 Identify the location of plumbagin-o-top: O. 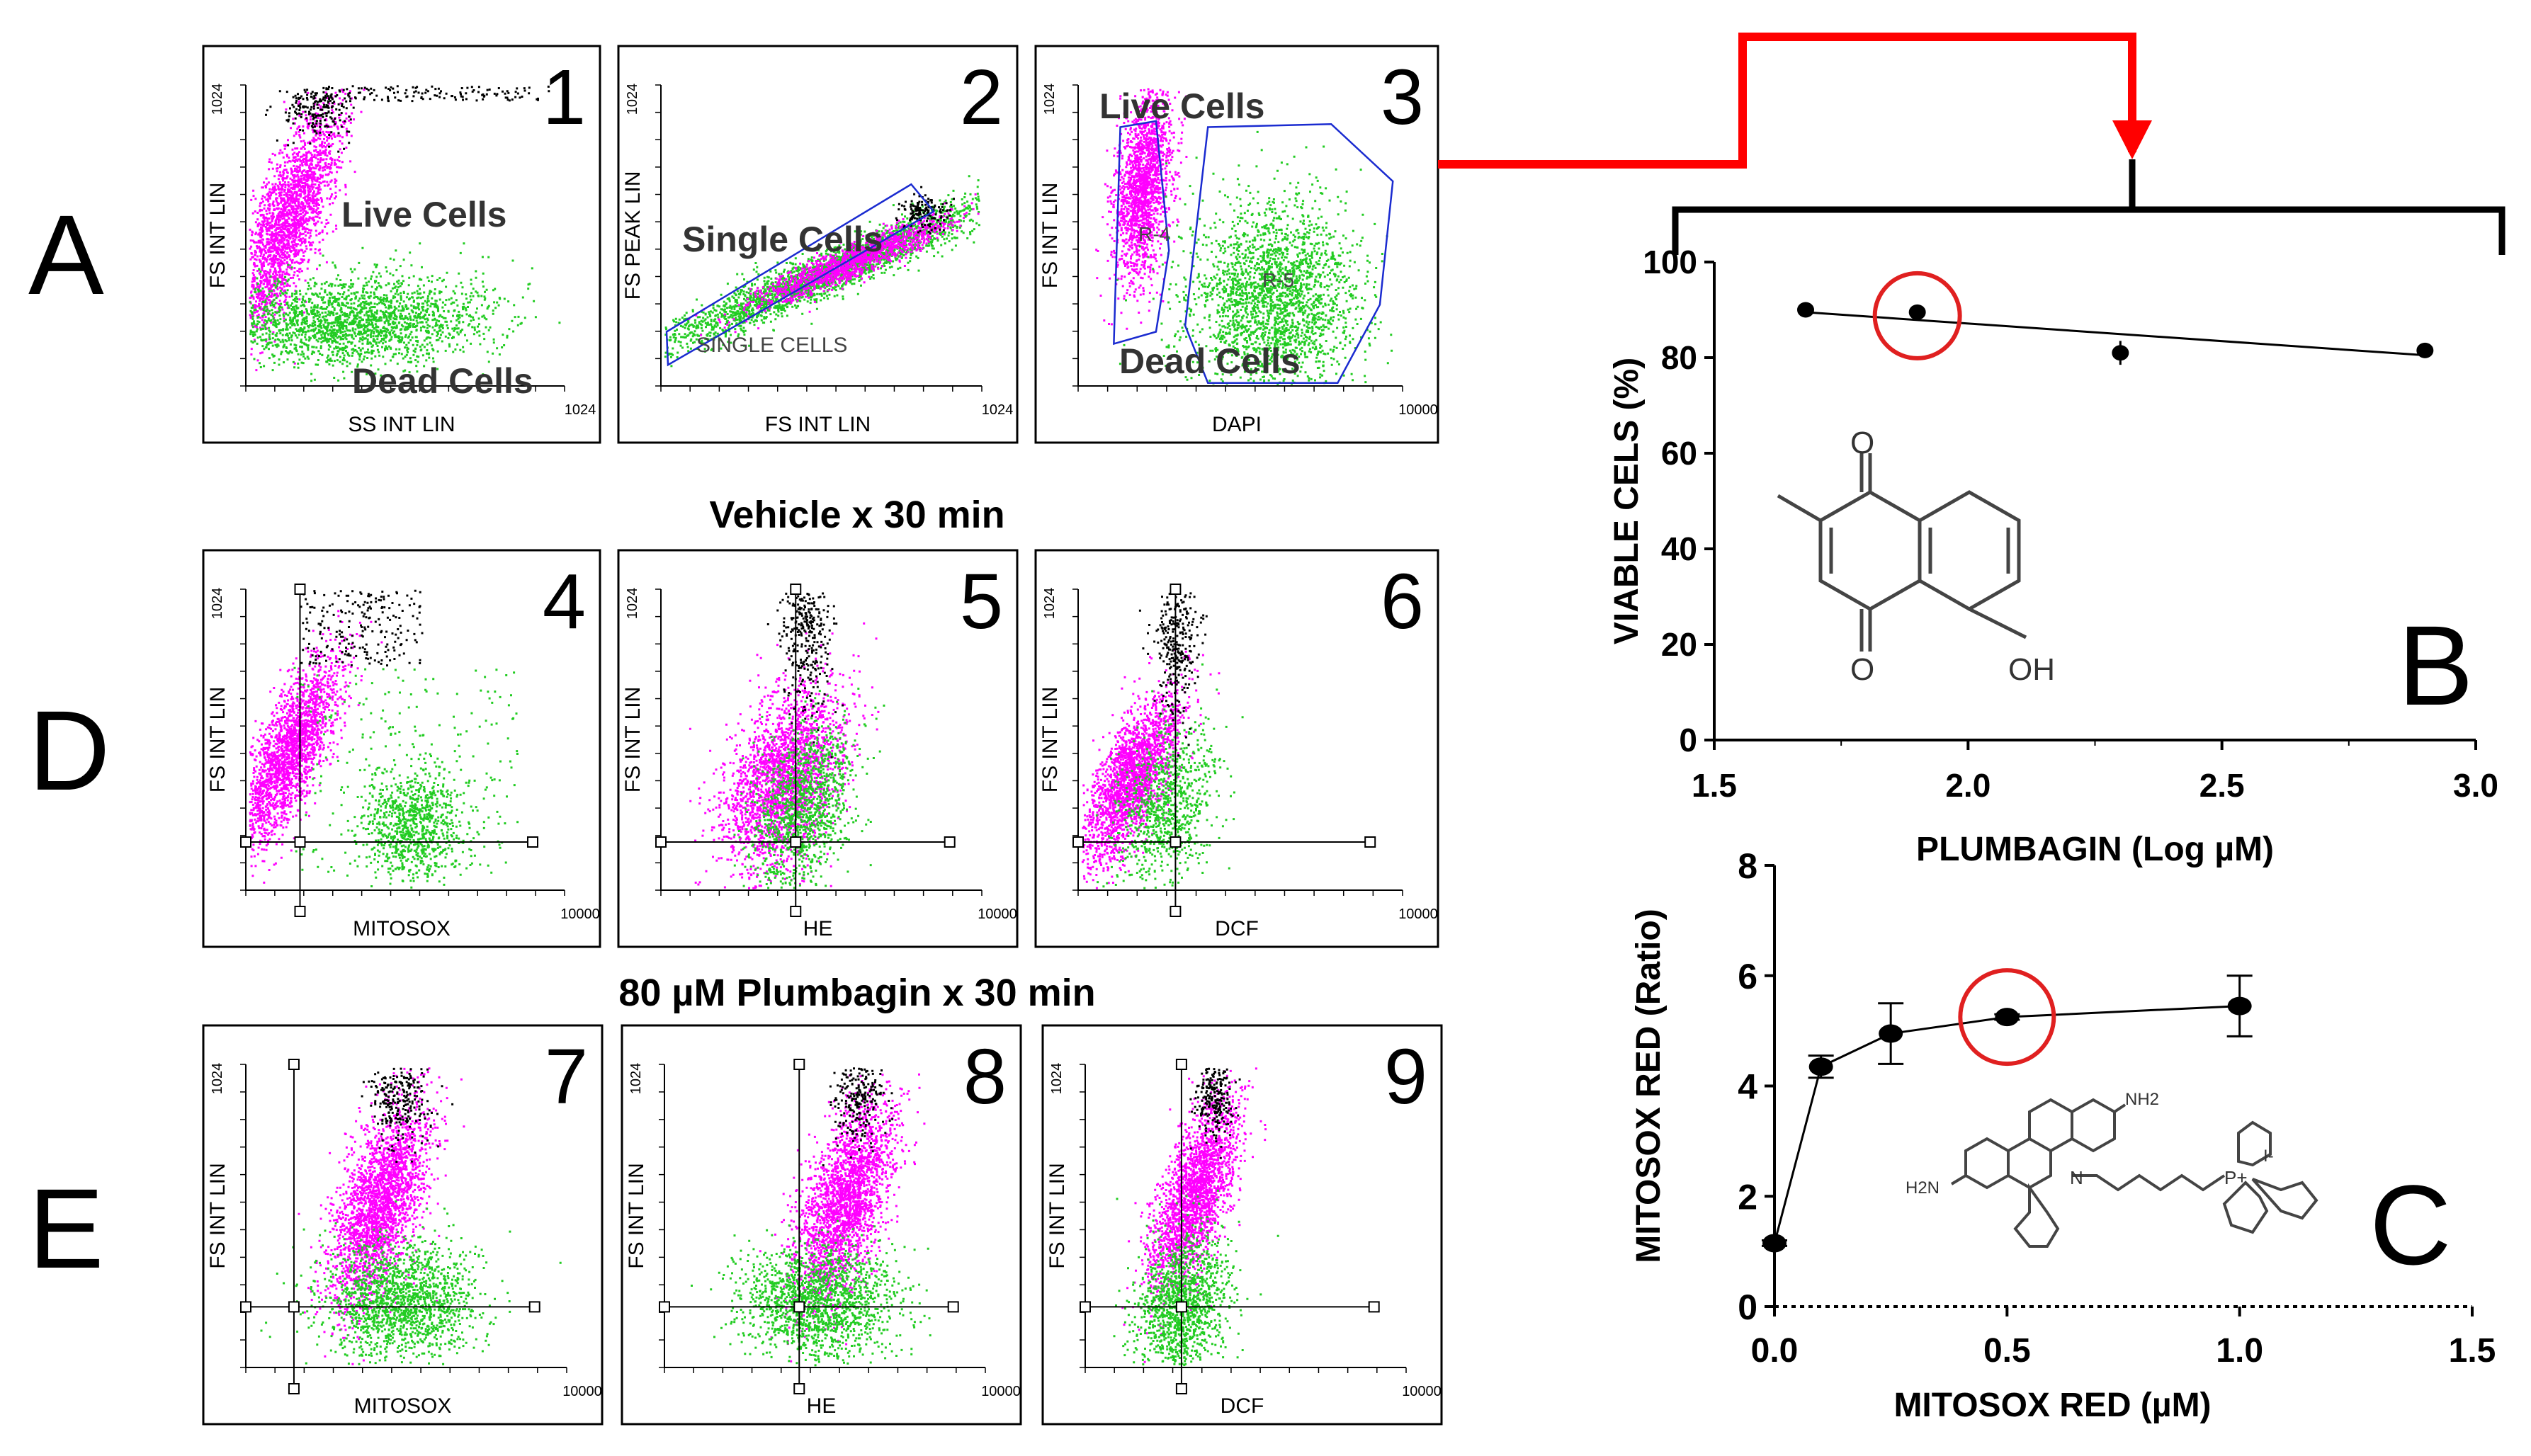
(1862, 443).